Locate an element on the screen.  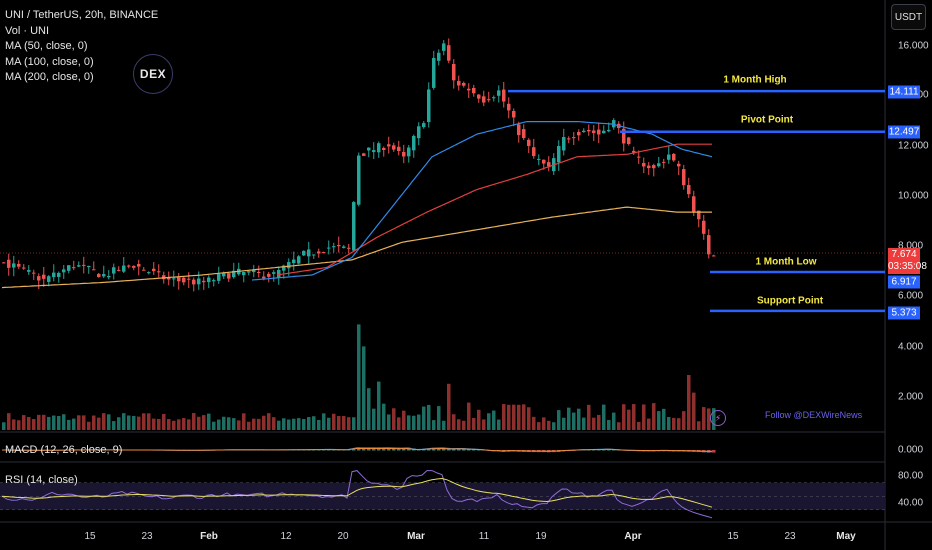
follow-watermark: Follow @DEXWireNews is located at coordinates (814, 415).